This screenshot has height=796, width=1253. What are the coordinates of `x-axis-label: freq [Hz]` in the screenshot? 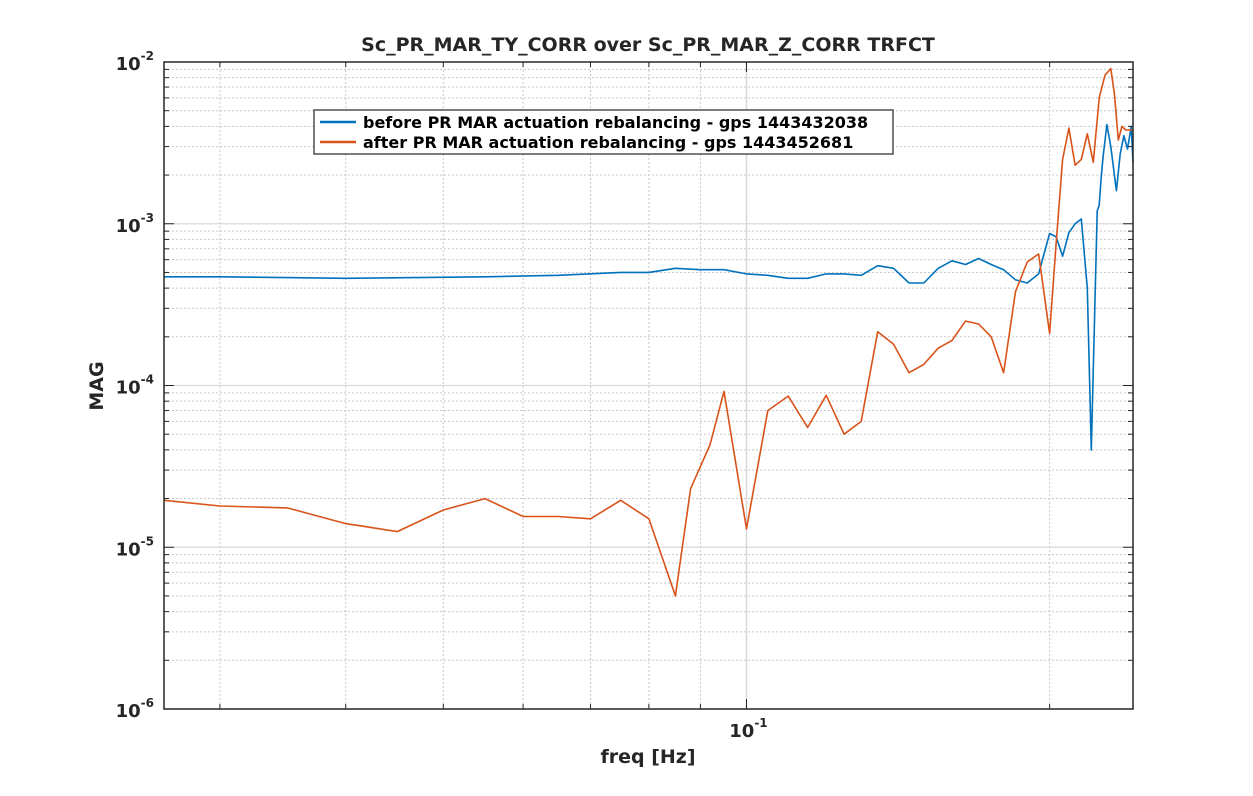 It's located at (647, 757).